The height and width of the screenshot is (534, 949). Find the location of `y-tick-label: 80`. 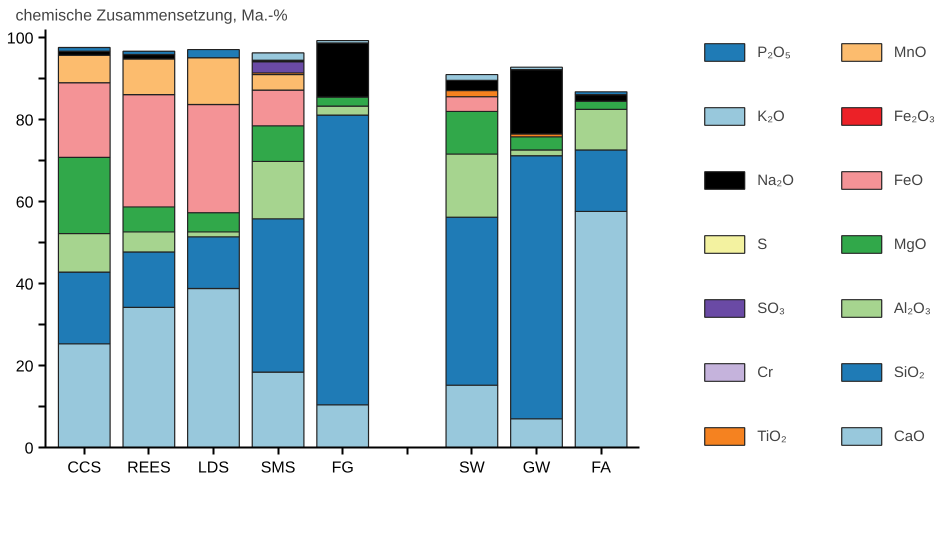

y-tick-label: 80 is located at coordinates (25, 121).